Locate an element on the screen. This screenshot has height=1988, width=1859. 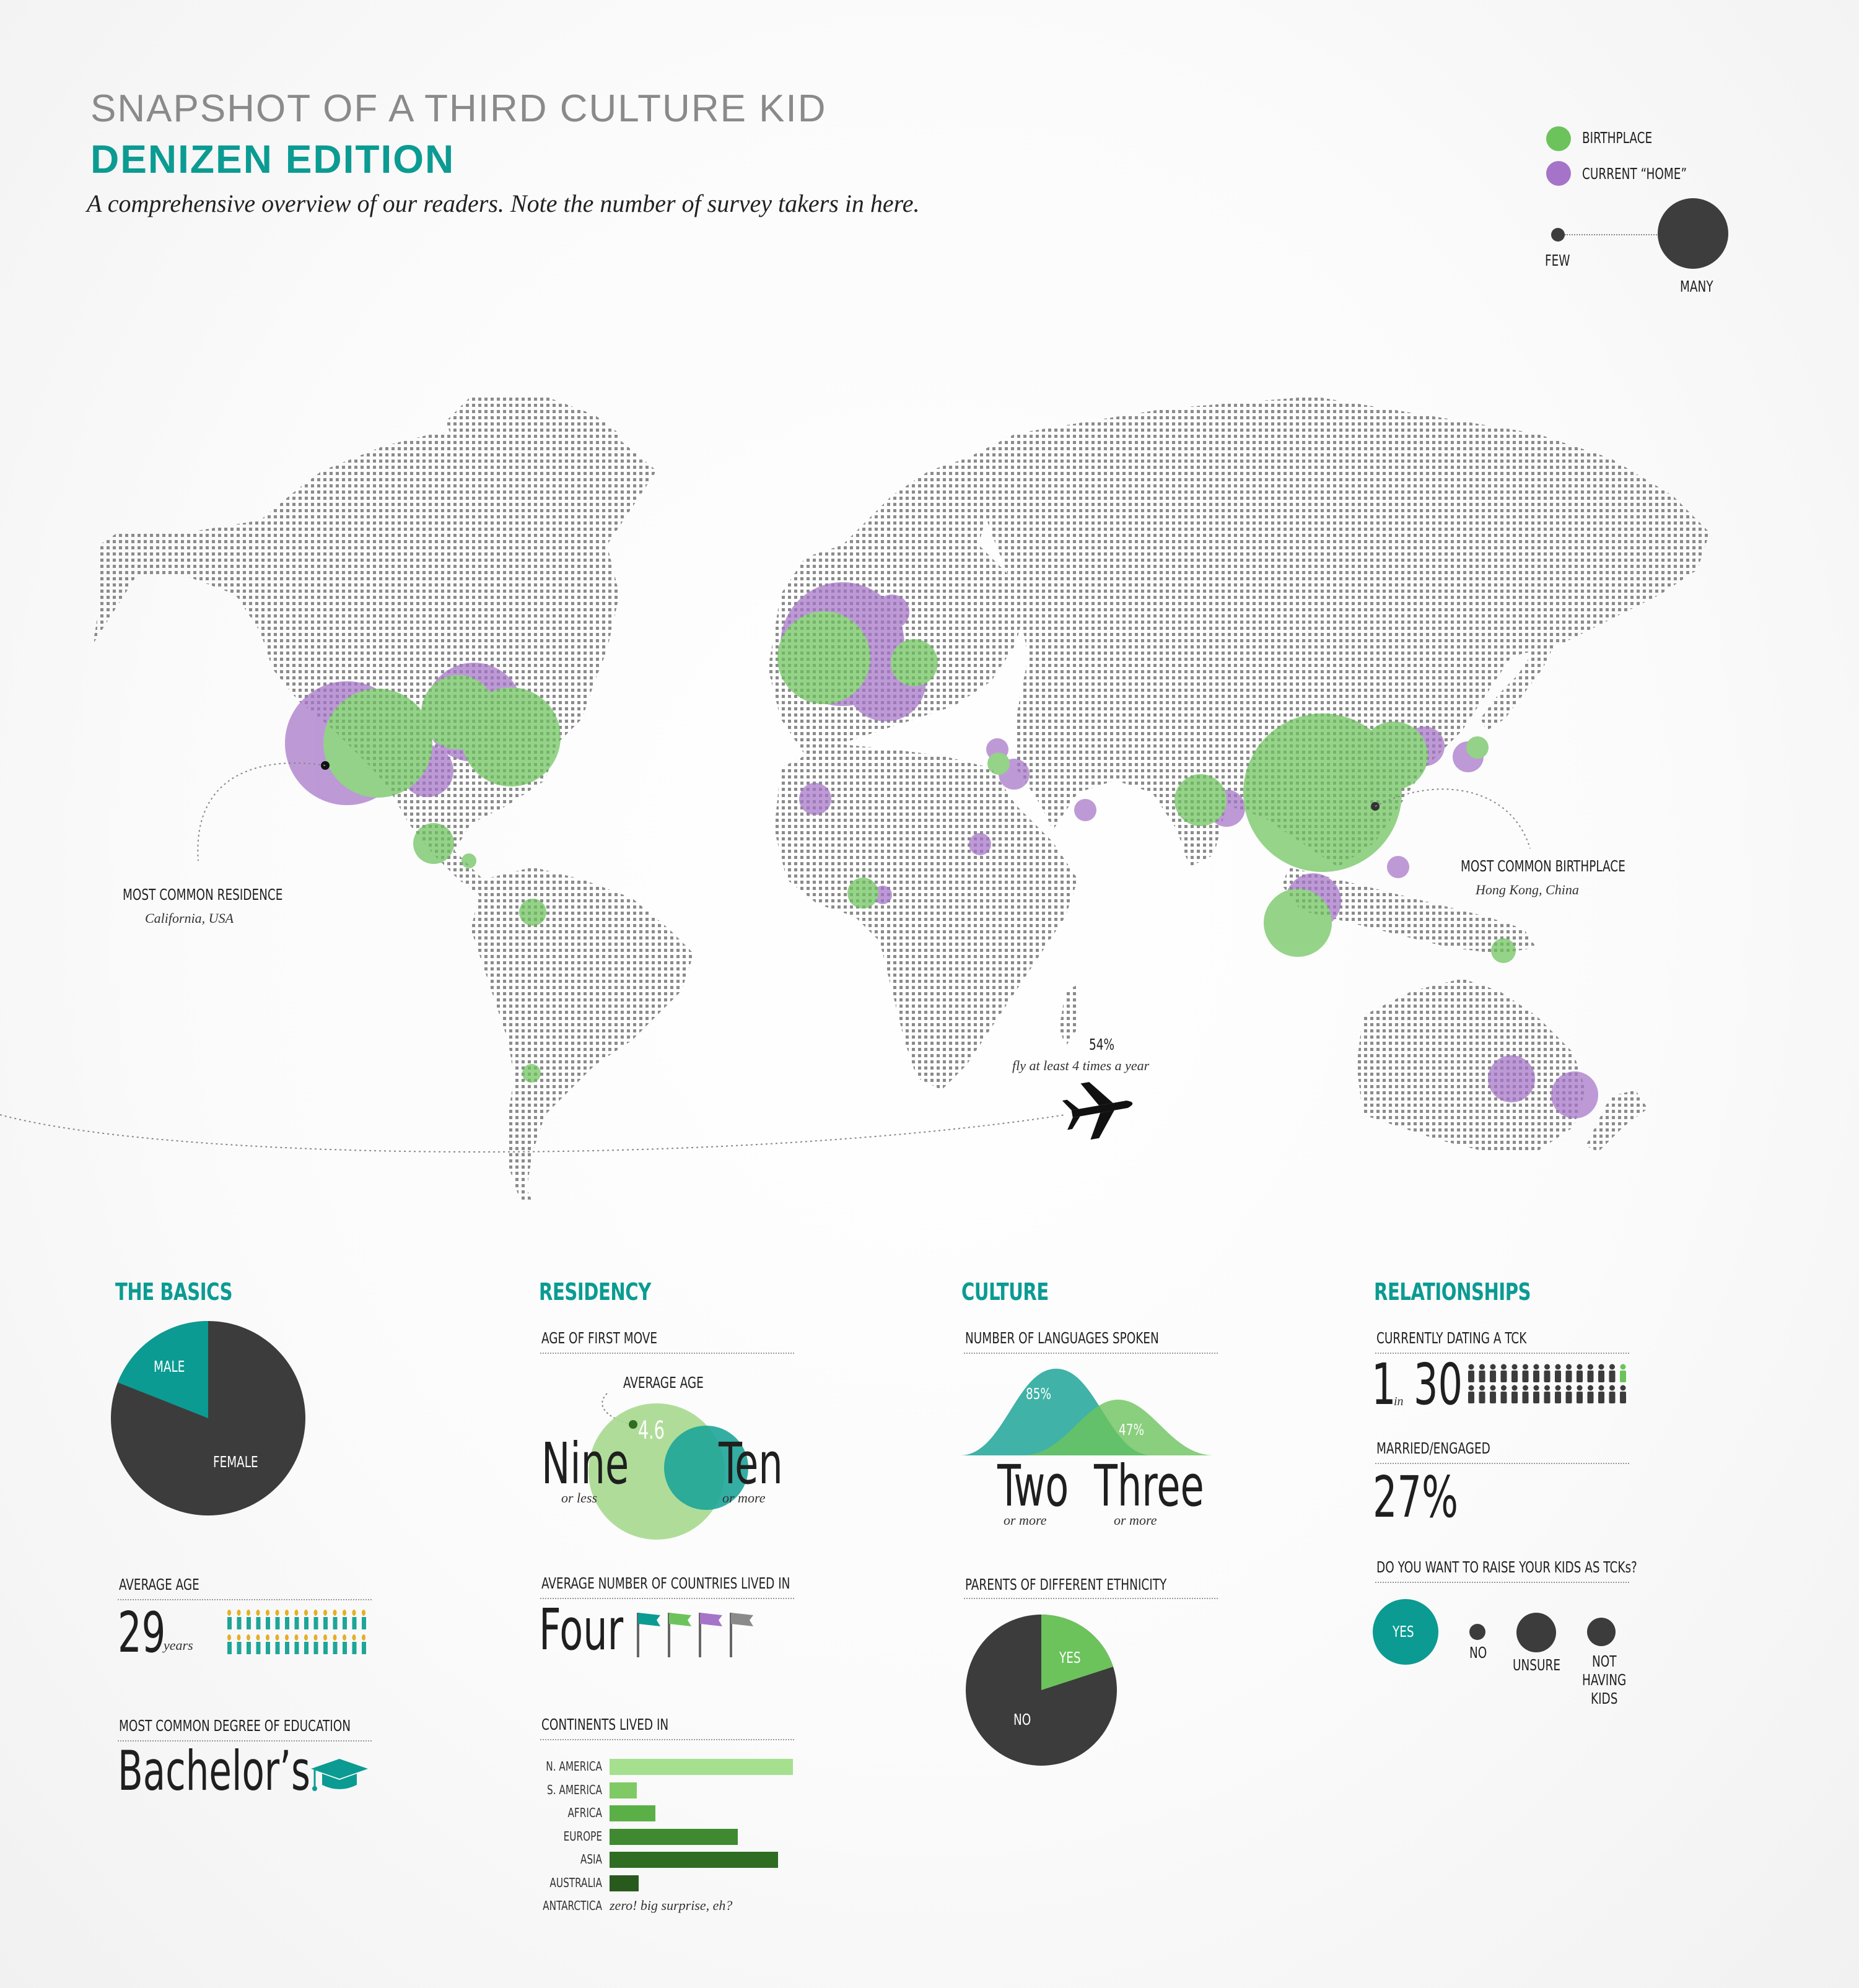
circle-india-birth is located at coordinates (1200, 800).